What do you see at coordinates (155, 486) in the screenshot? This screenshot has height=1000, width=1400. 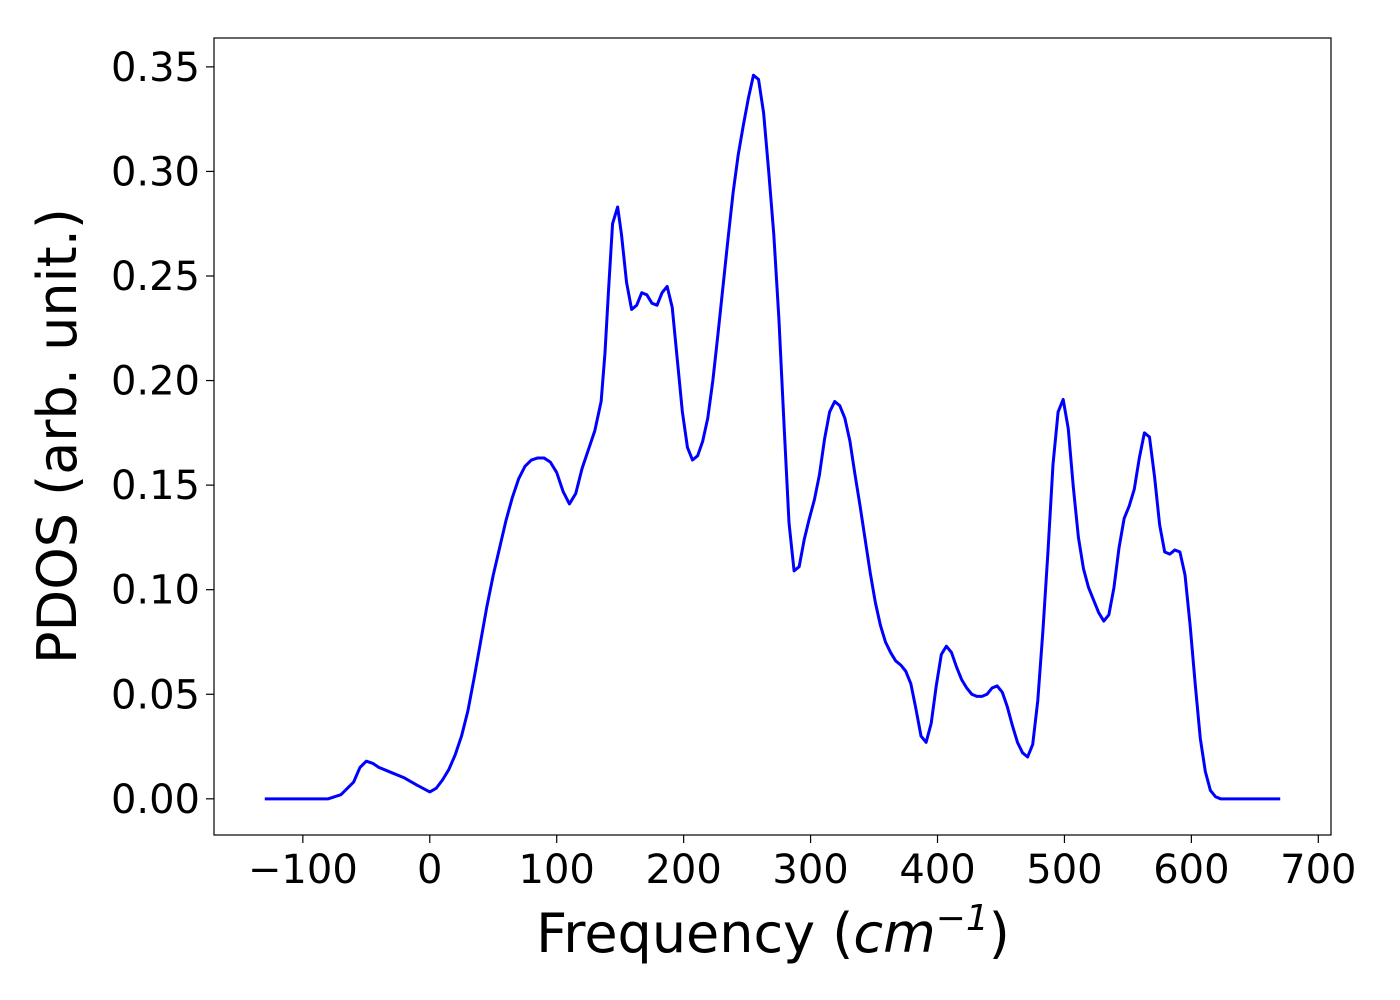 I see `y-tick-label: 0.15` at bounding box center [155, 486].